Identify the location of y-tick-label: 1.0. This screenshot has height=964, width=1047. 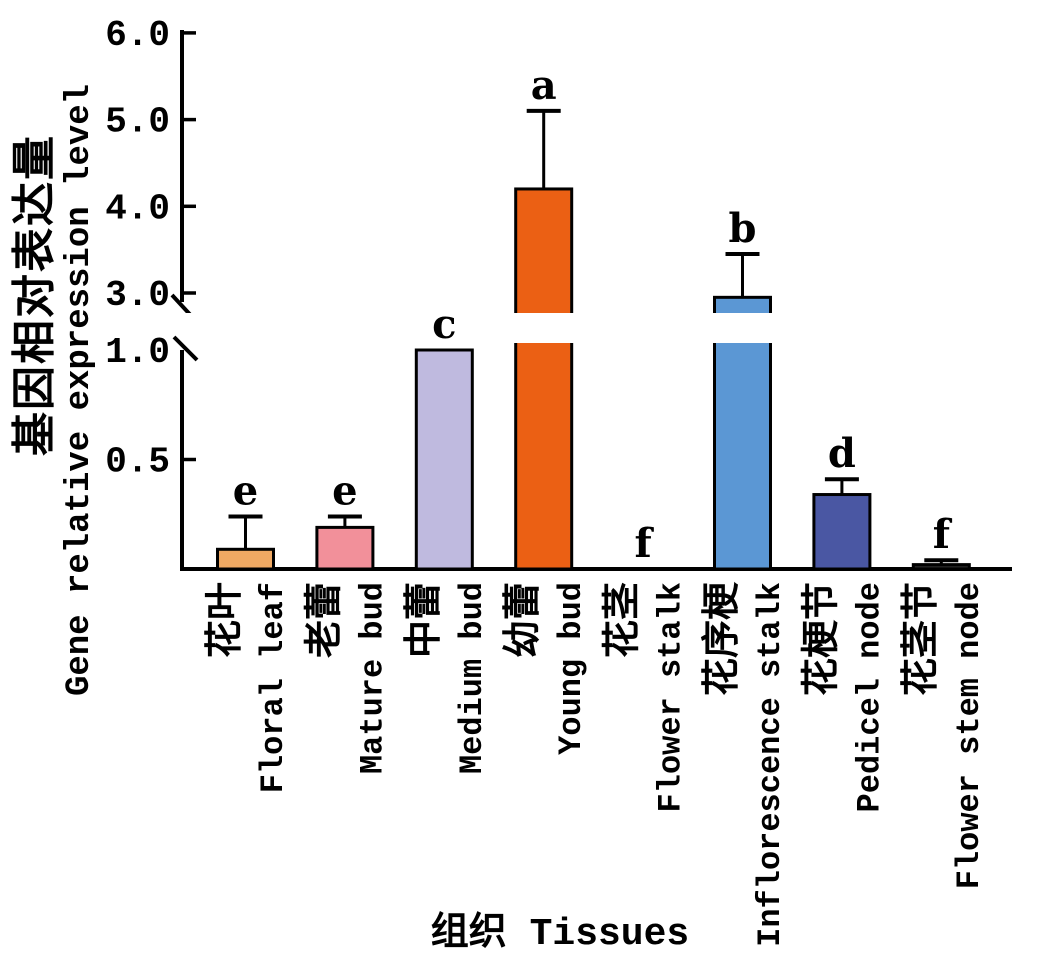
(137, 352).